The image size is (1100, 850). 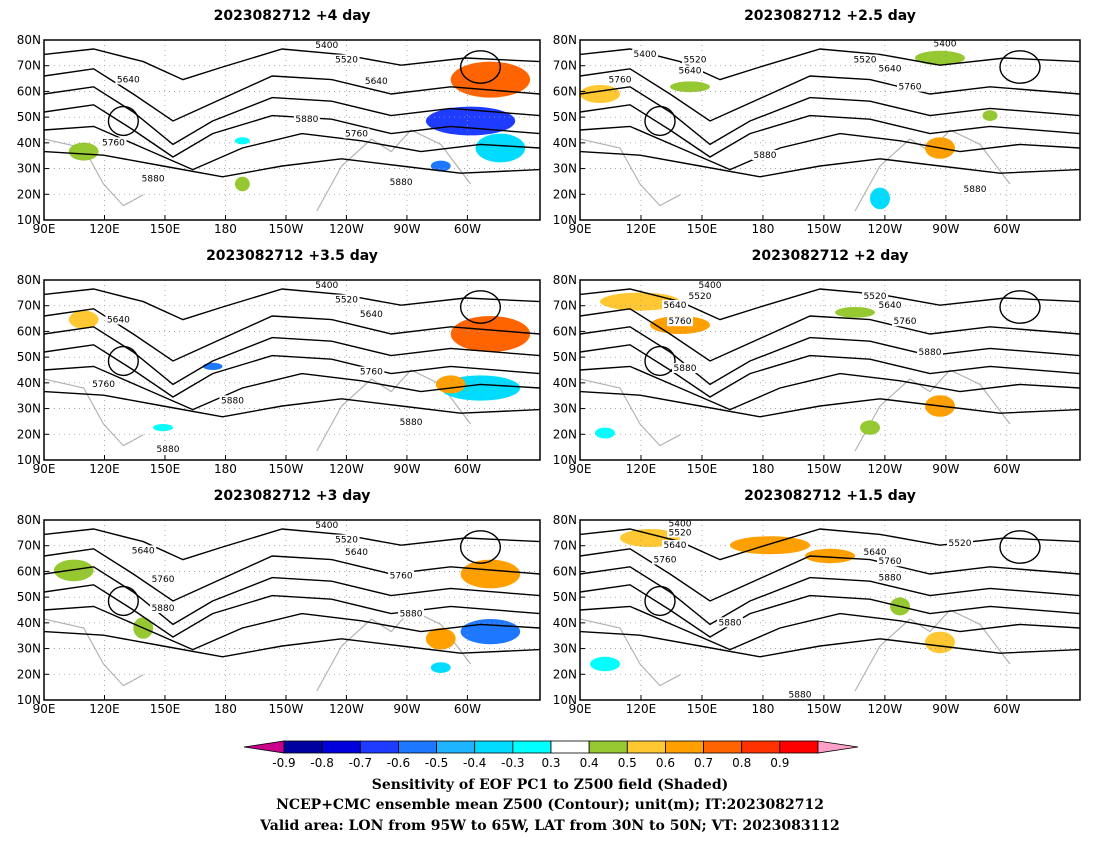 I want to click on lat-tick-label: 20N, so click(x=29, y=194).